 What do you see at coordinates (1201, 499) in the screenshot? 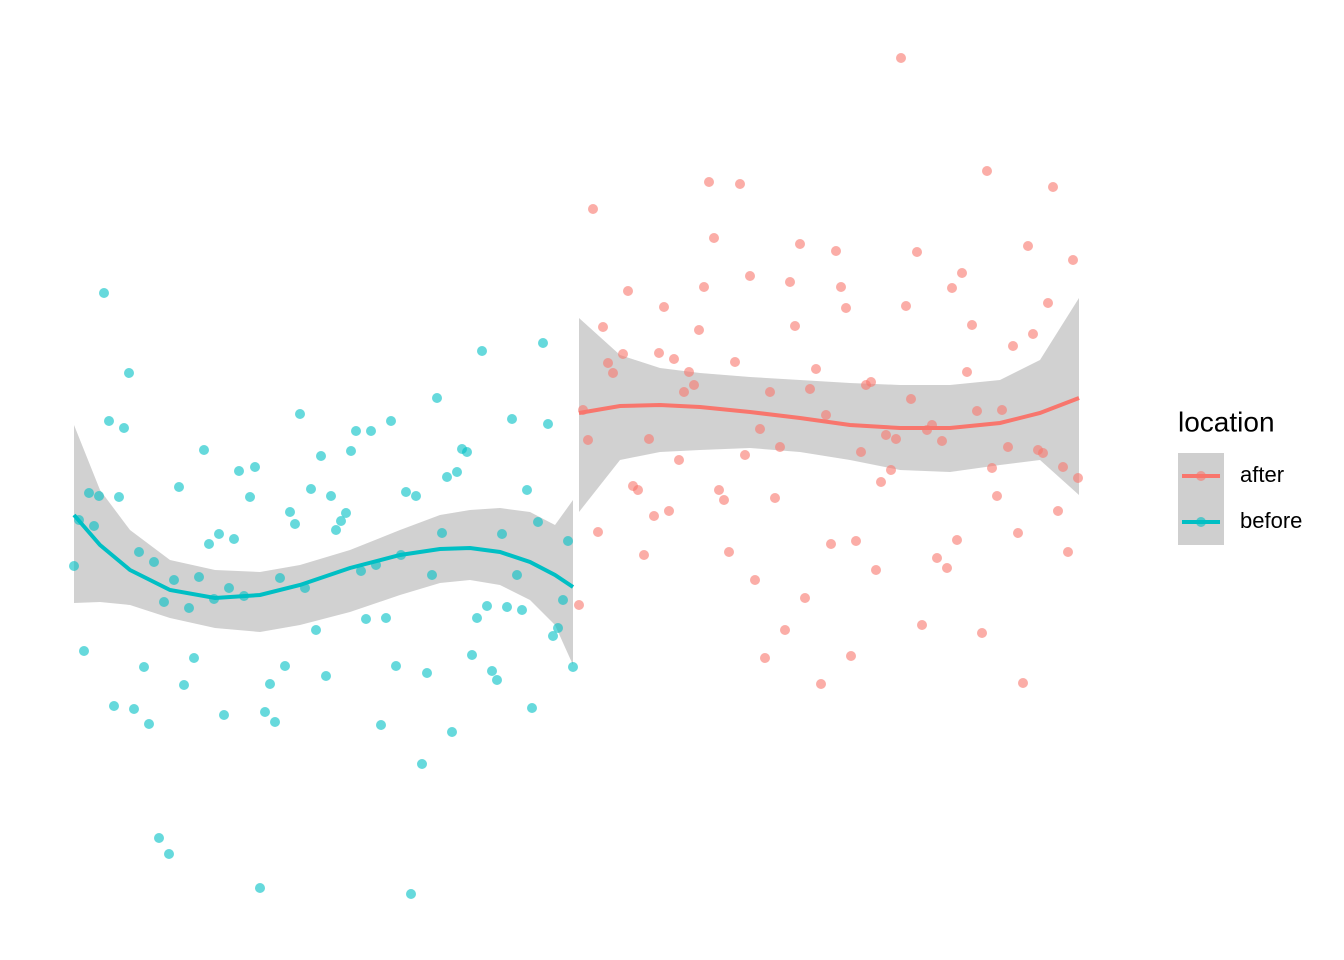
I see `legend-key-bg` at bounding box center [1201, 499].